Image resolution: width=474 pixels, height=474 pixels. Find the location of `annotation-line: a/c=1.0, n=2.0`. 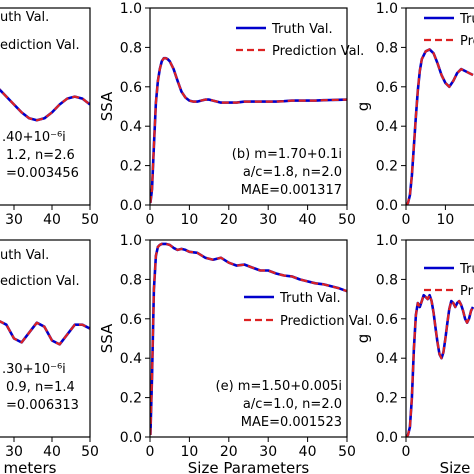

annotation-line: a/c=1.0, n=2.0 is located at coordinates (292, 404).